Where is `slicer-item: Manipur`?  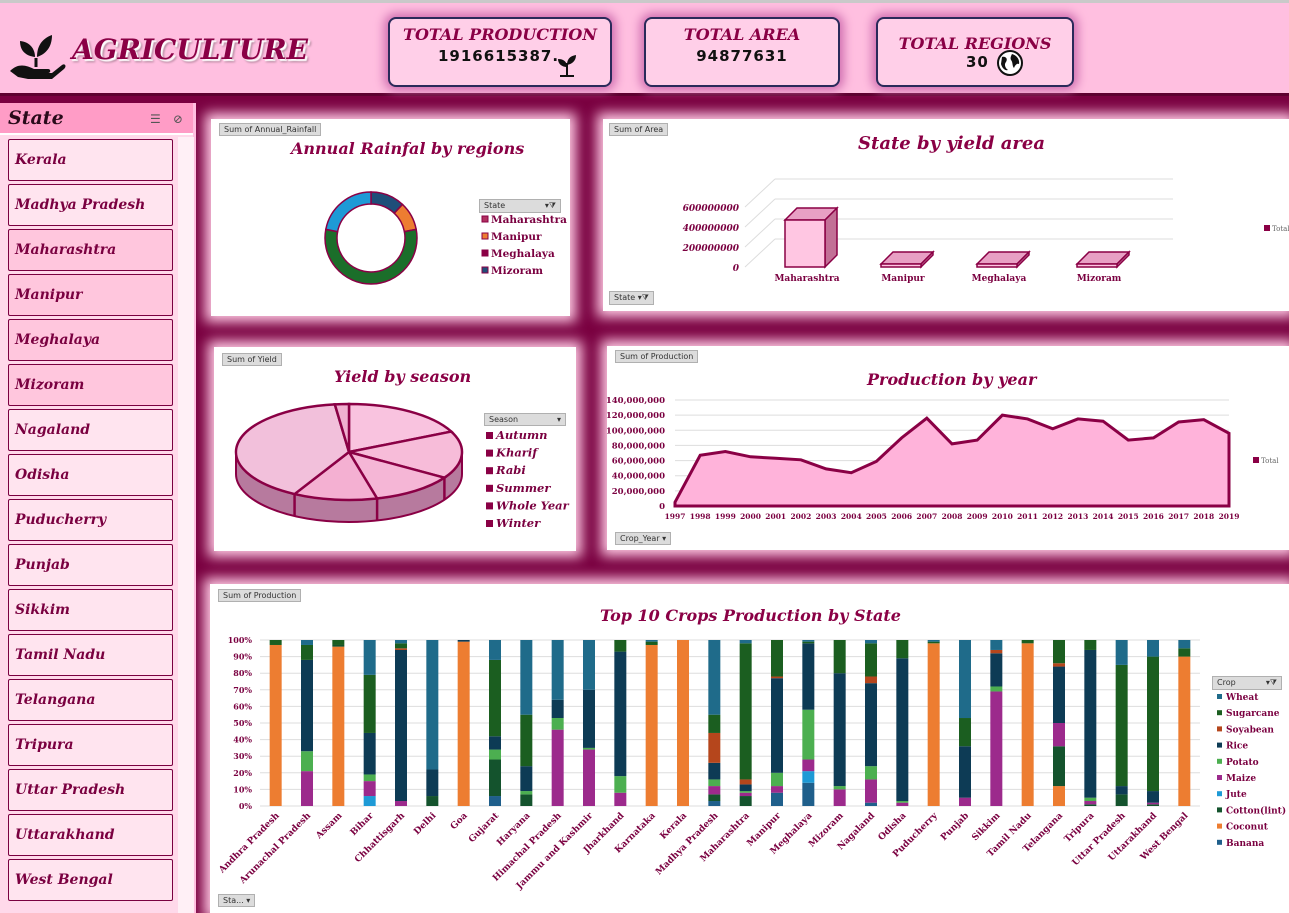 slicer-item: Manipur is located at coordinates (90, 295).